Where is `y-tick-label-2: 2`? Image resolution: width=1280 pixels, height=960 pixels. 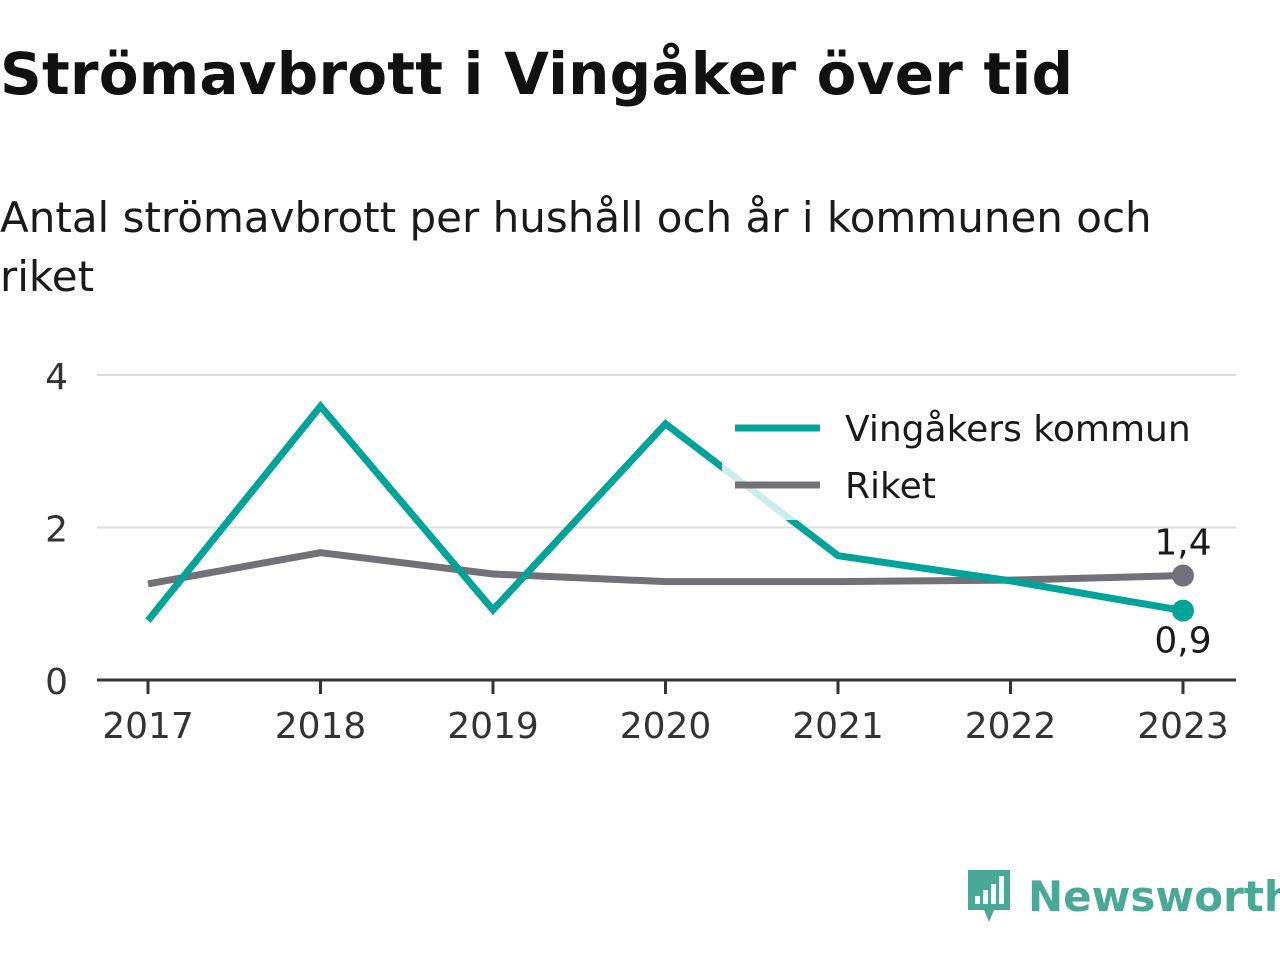
y-tick-label-2: 2 is located at coordinates (56, 530).